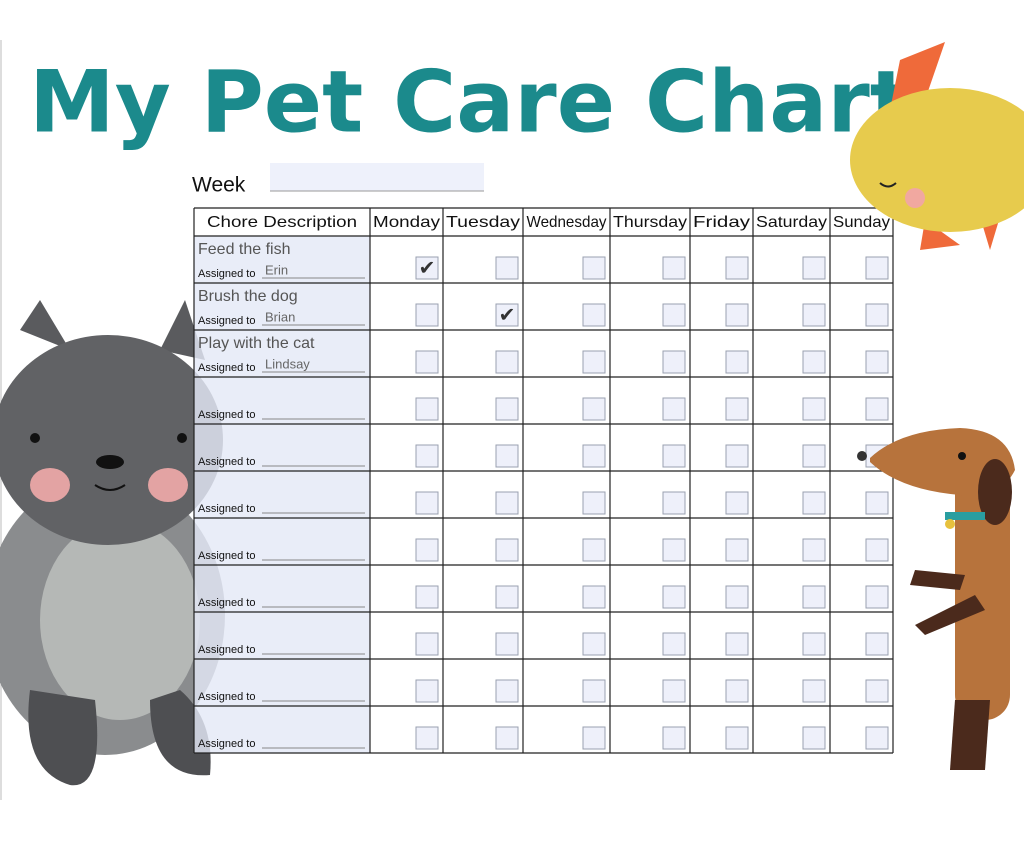  What do you see at coordinates (861, 222) in the screenshot?
I see `column-header: Sunday` at bounding box center [861, 222].